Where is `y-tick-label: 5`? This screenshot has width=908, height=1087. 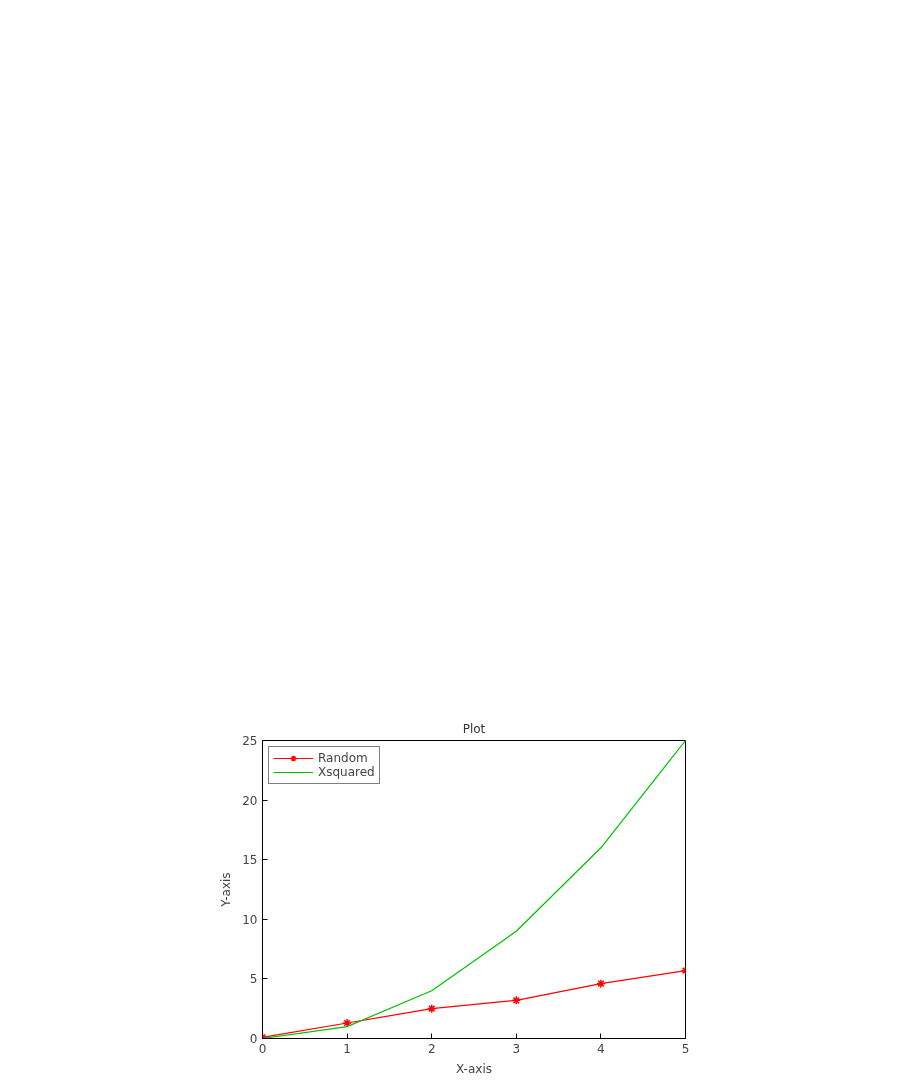
y-tick-label: 5 is located at coordinates (253, 979).